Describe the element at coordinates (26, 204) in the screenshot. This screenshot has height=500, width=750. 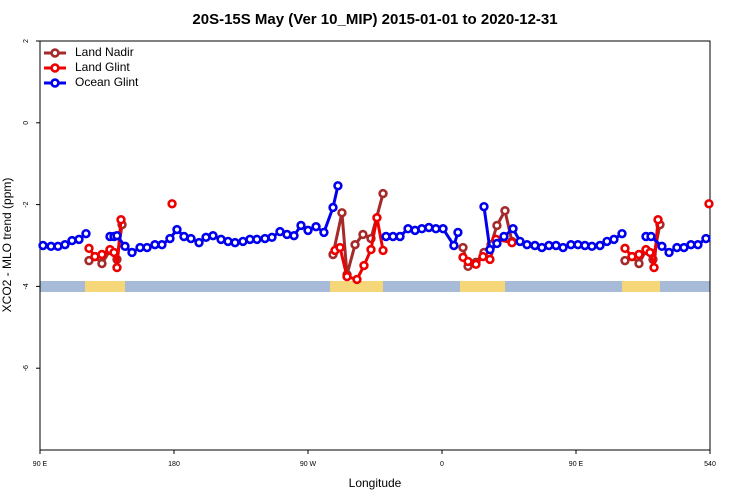
I see `y-tick-label: -2` at that location.